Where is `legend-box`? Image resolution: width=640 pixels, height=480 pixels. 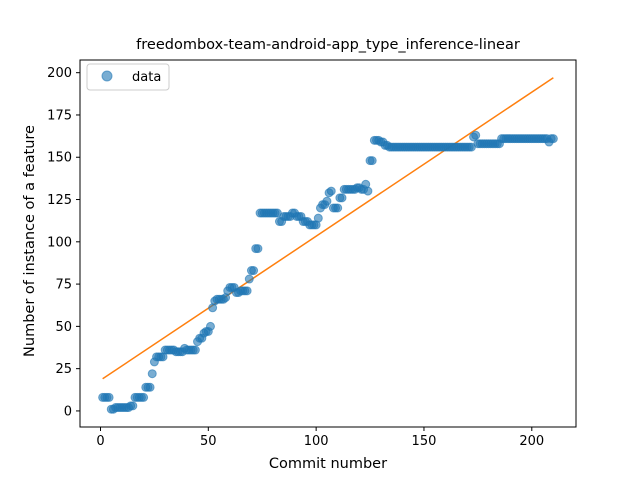
legend-box is located at coordinates (128, 77).